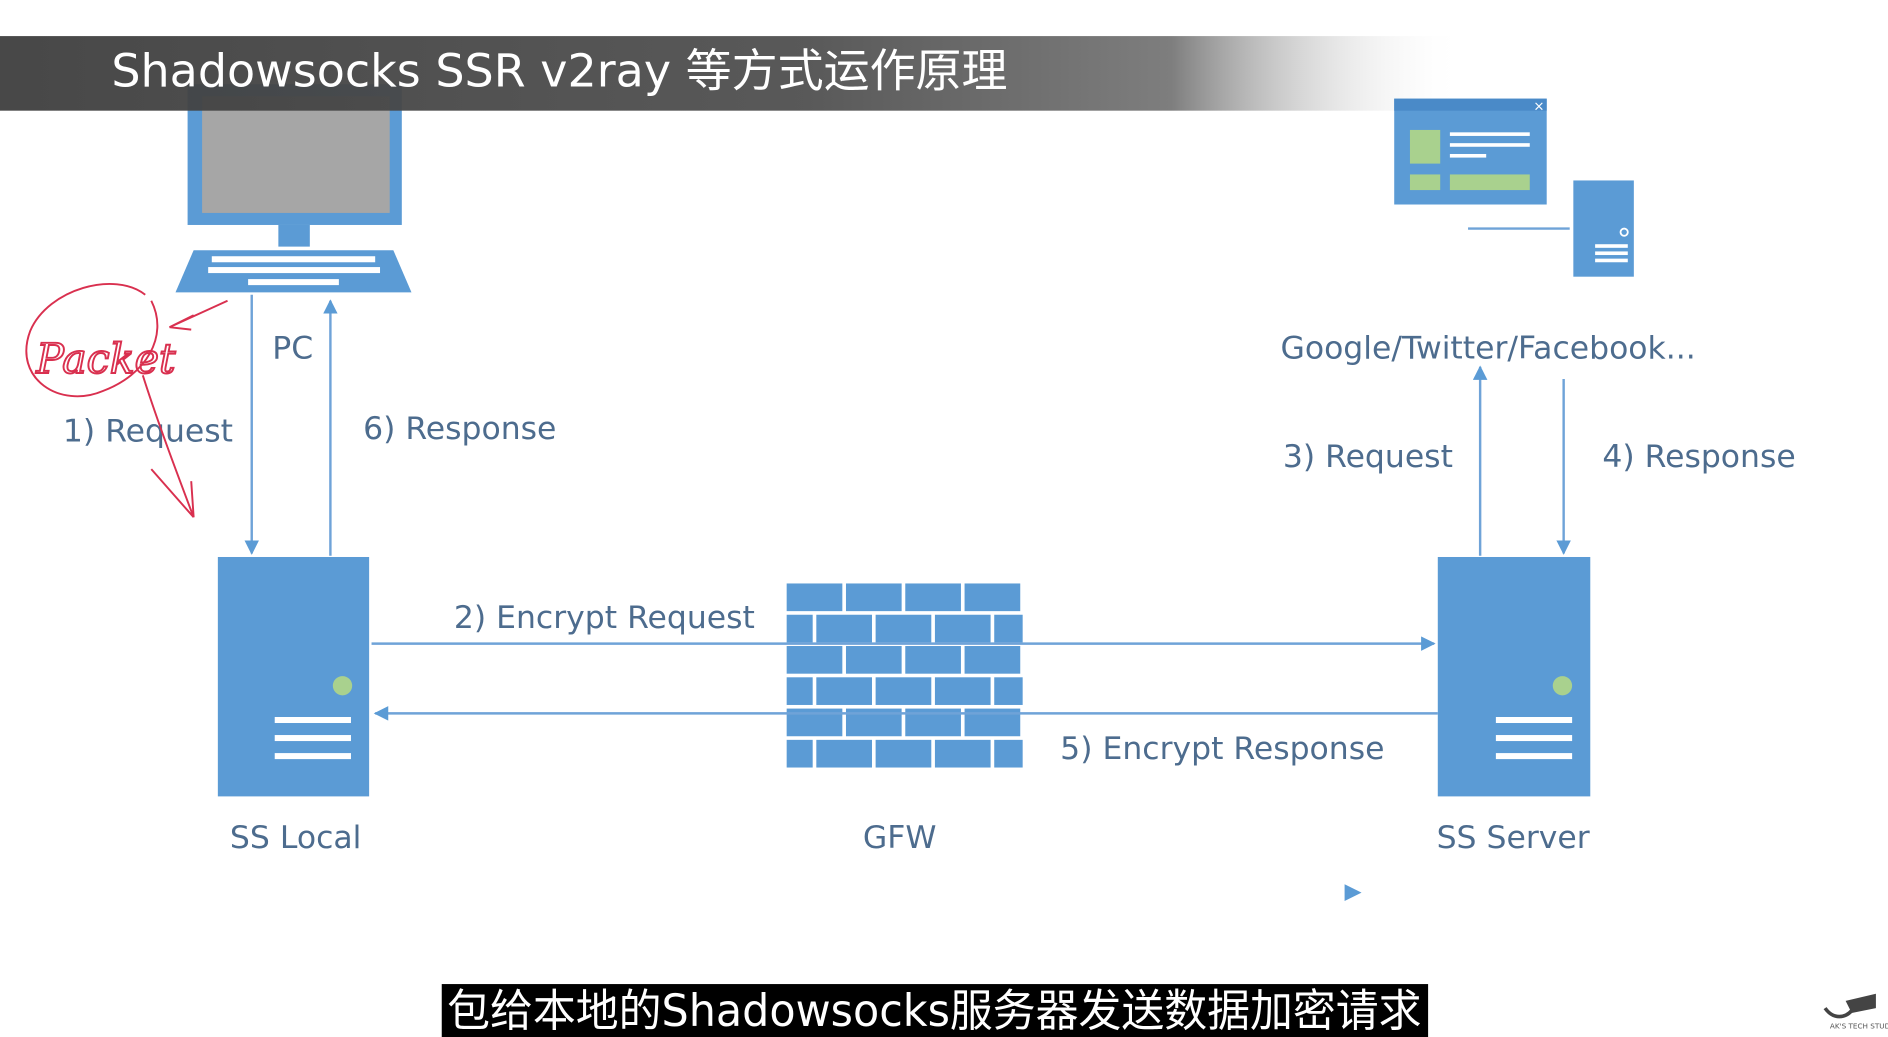 The image size is (1888, 1037). What do you see at coordinates (293, 676) in the screenshot?
I see `ss-local-server-icon` at bounding box center [293, 676].